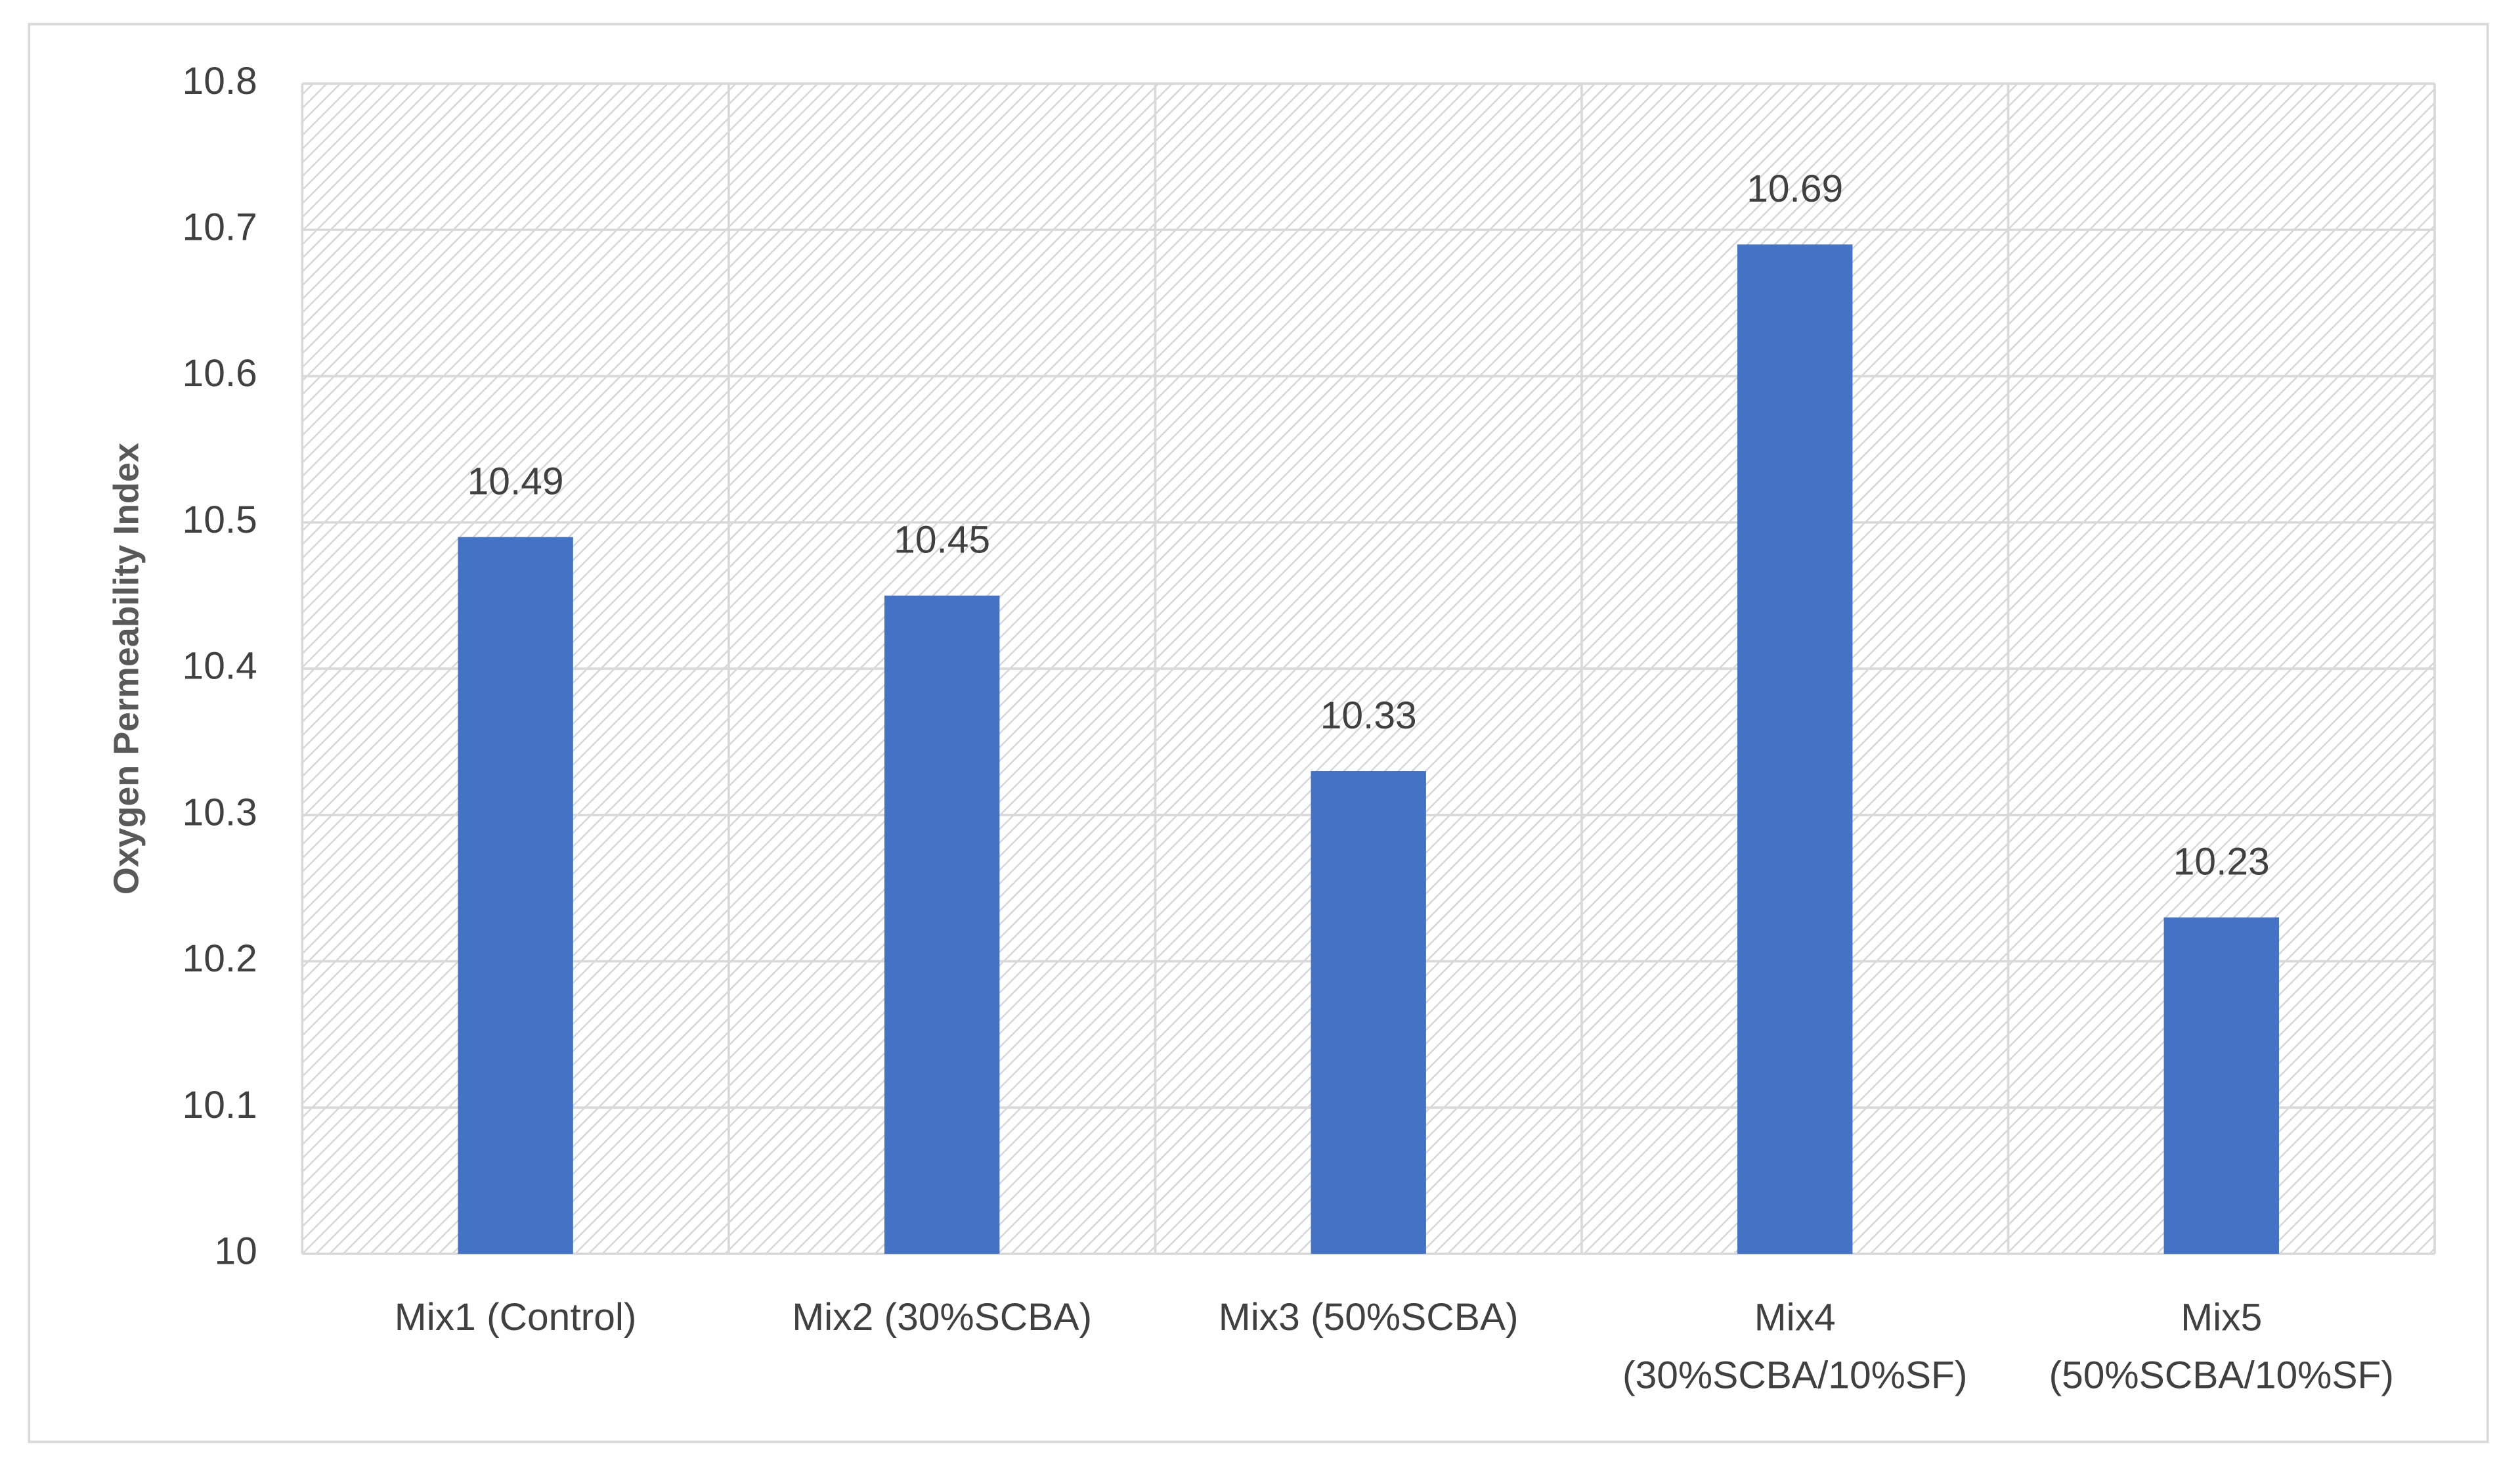 The width and height of the screenshot is (2520, 1466). I want to click on data-label: 10.69, so click(1795, 189).